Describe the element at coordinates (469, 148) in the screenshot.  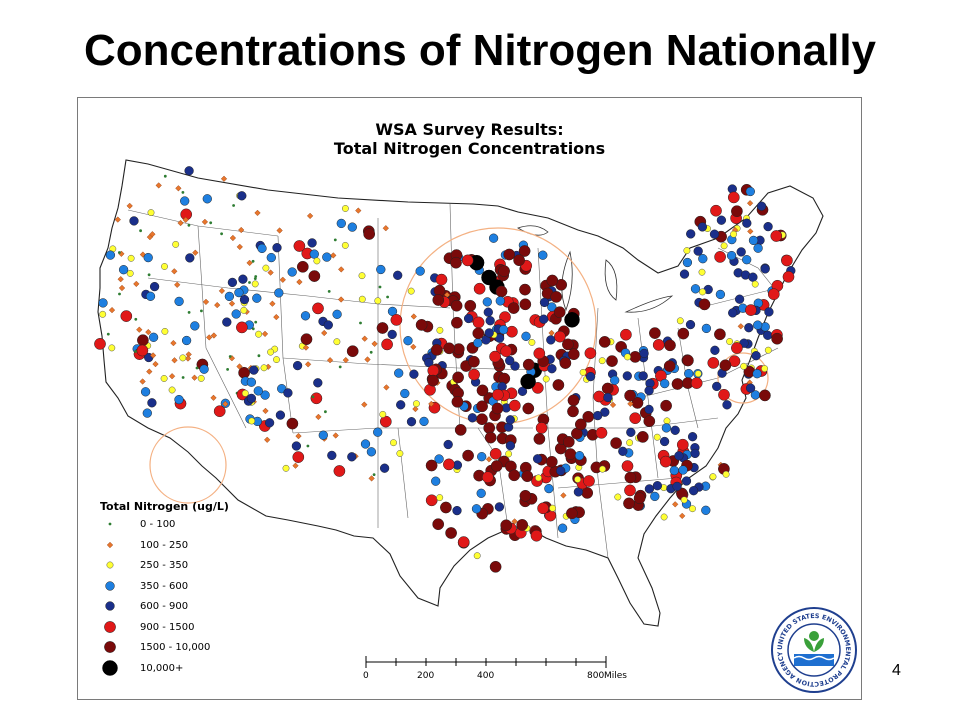
I see `map-title-line-2: Total Nitrogen Concentrations` at that location.